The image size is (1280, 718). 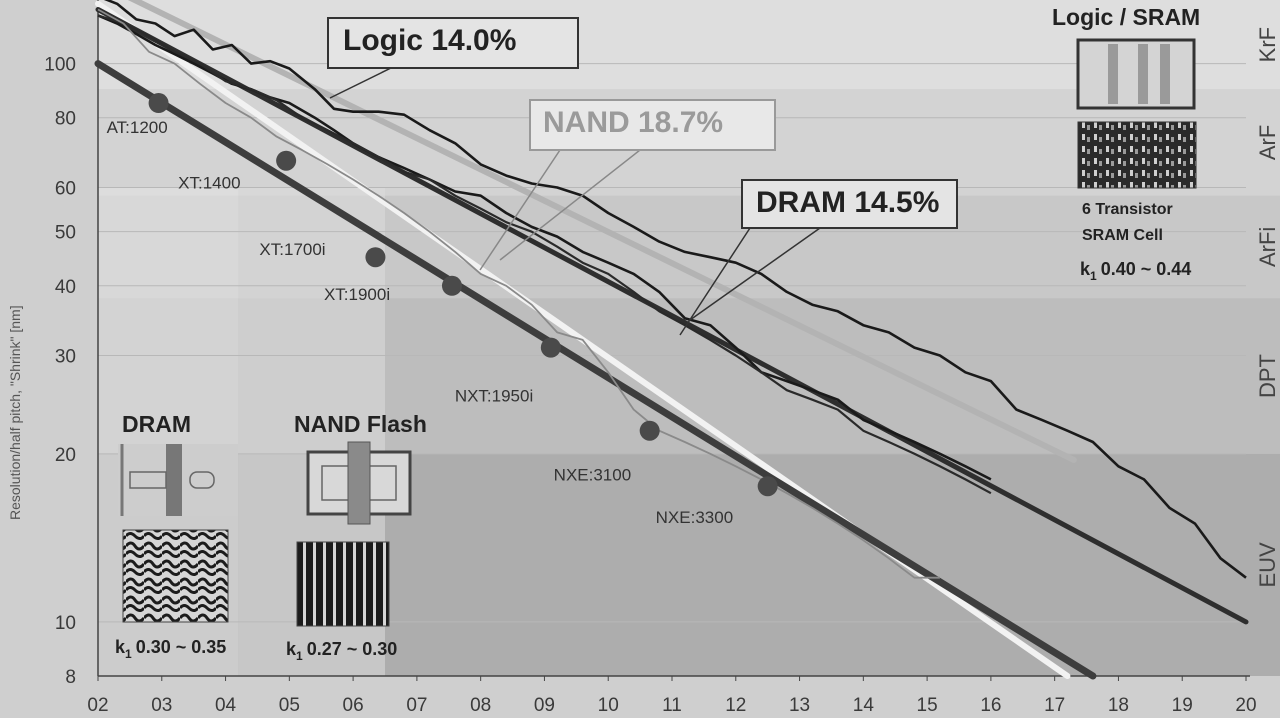 What do you see at coordinates (1267, 565) in the screenshot?
I see `region-label-euv: EUV` at bounding box center [1267, 565].